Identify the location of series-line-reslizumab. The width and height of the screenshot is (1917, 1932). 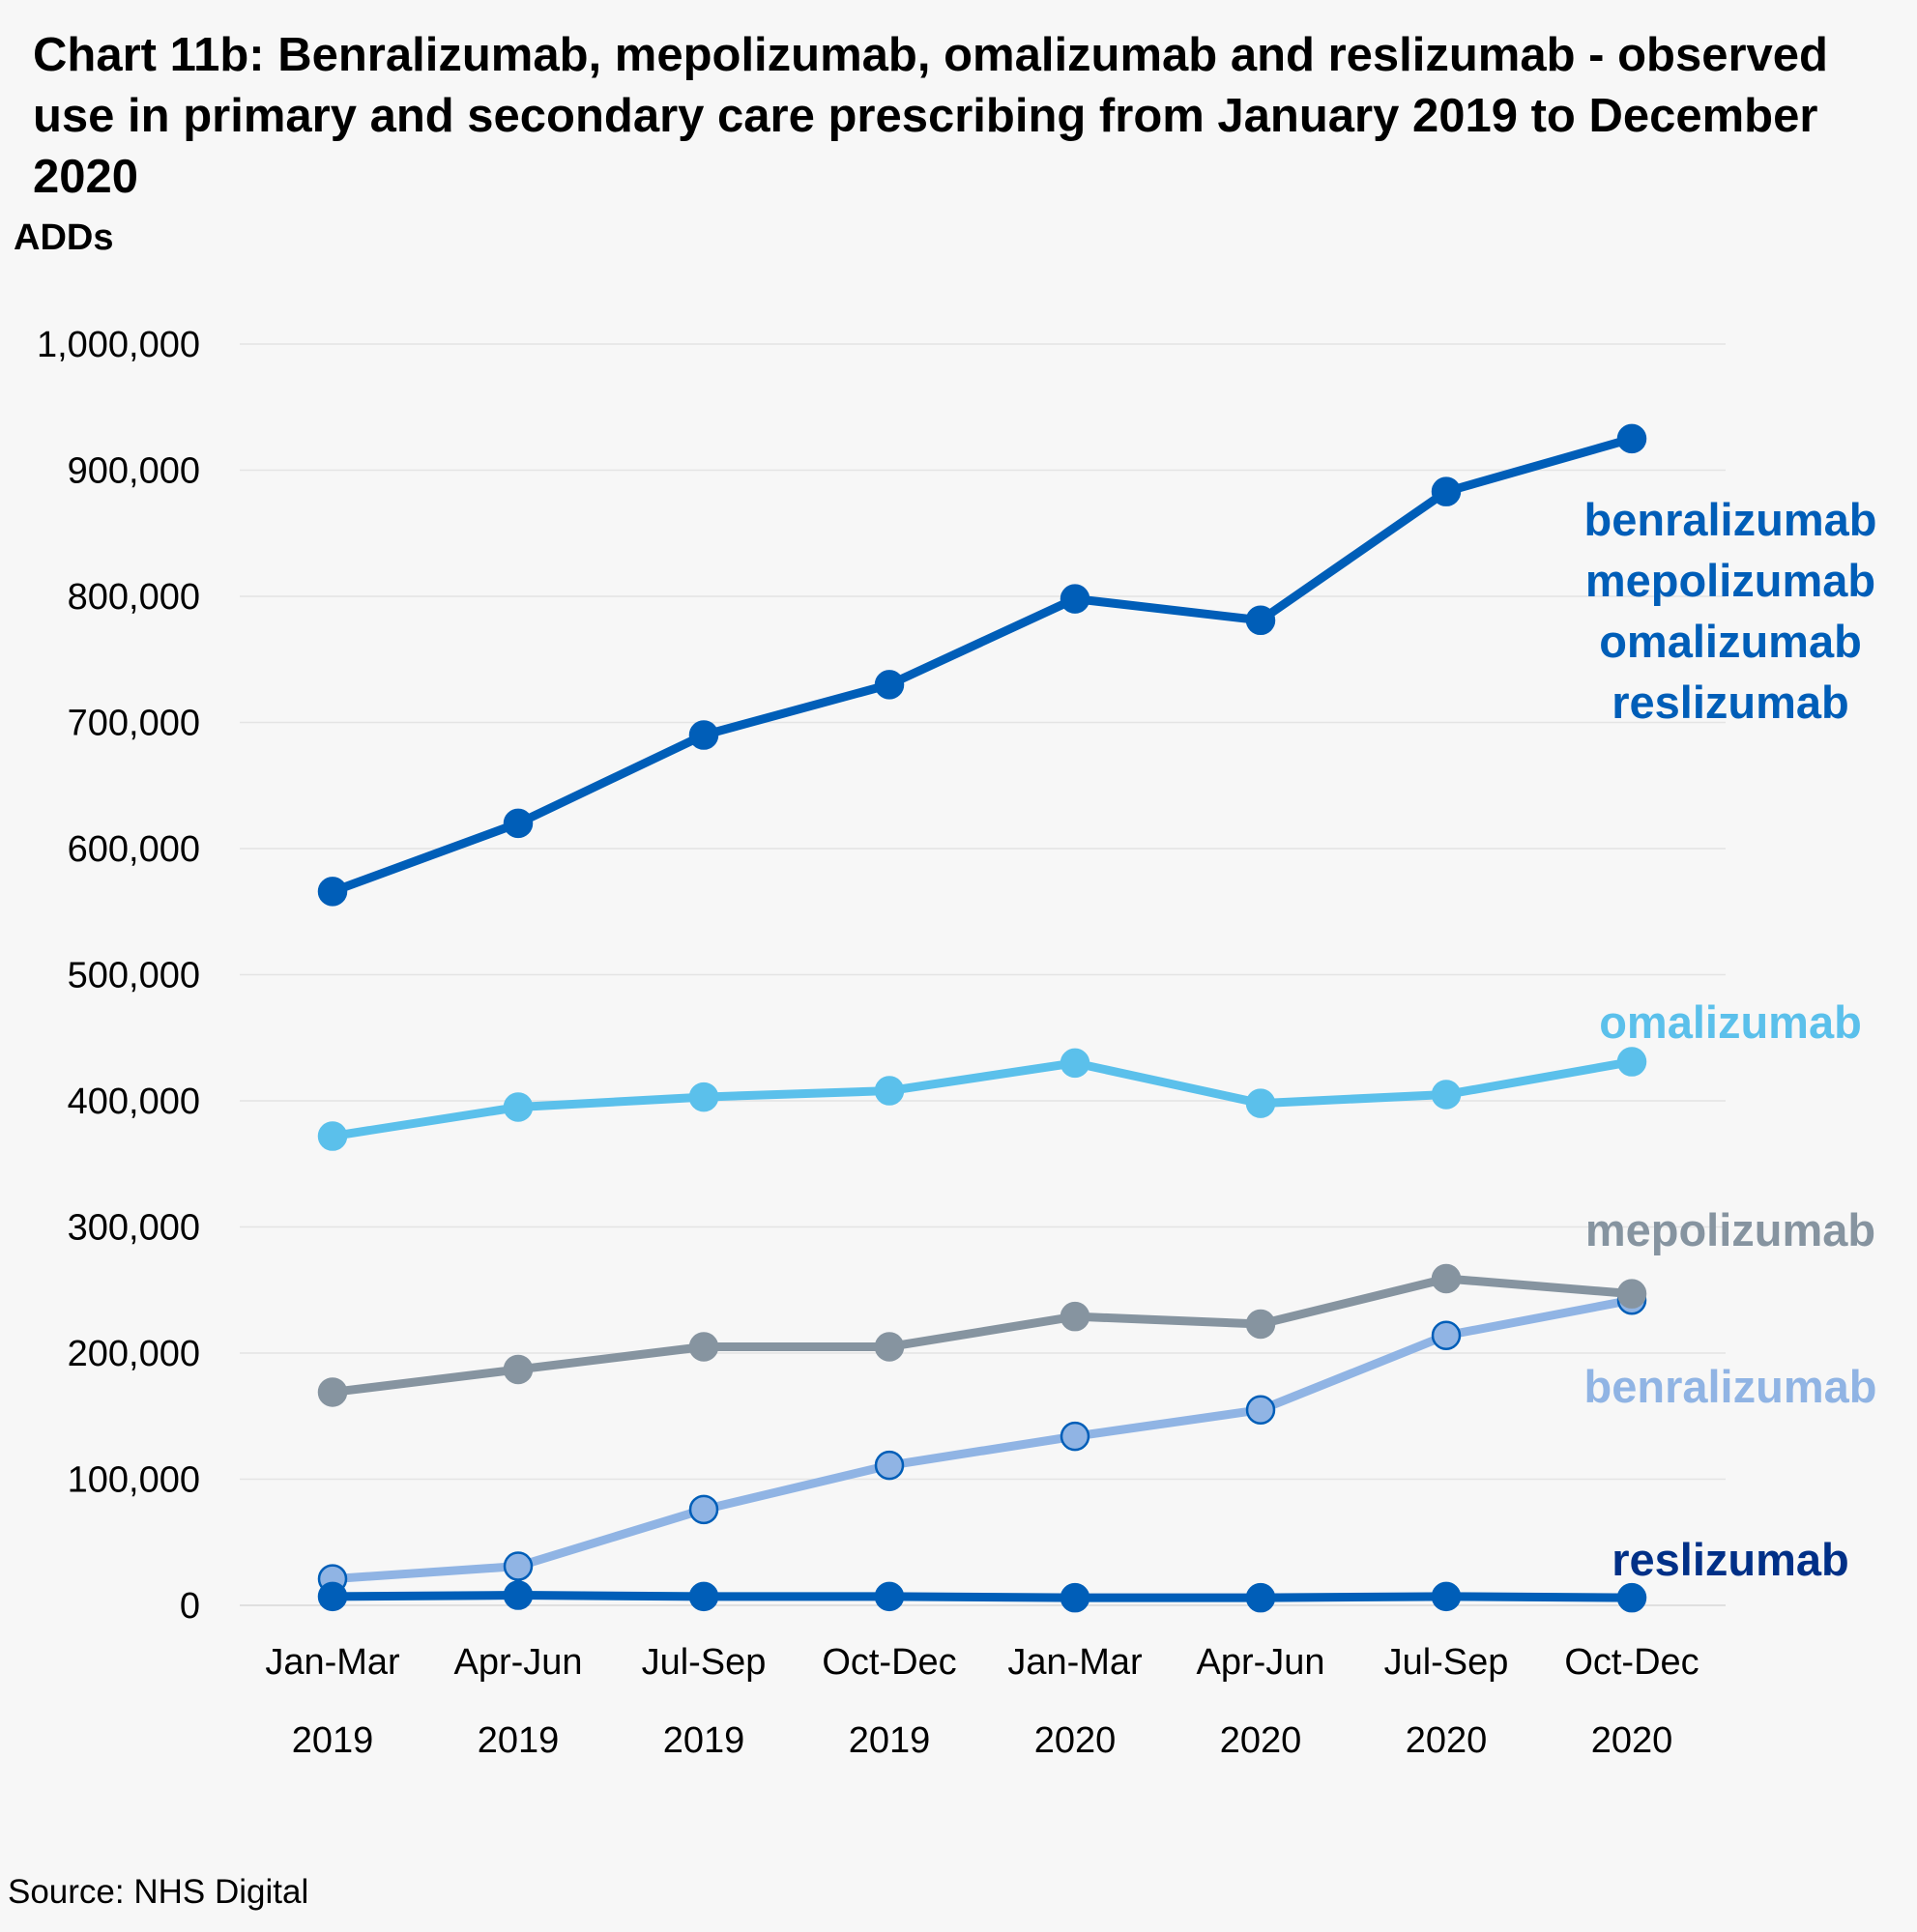
(982, 1596).